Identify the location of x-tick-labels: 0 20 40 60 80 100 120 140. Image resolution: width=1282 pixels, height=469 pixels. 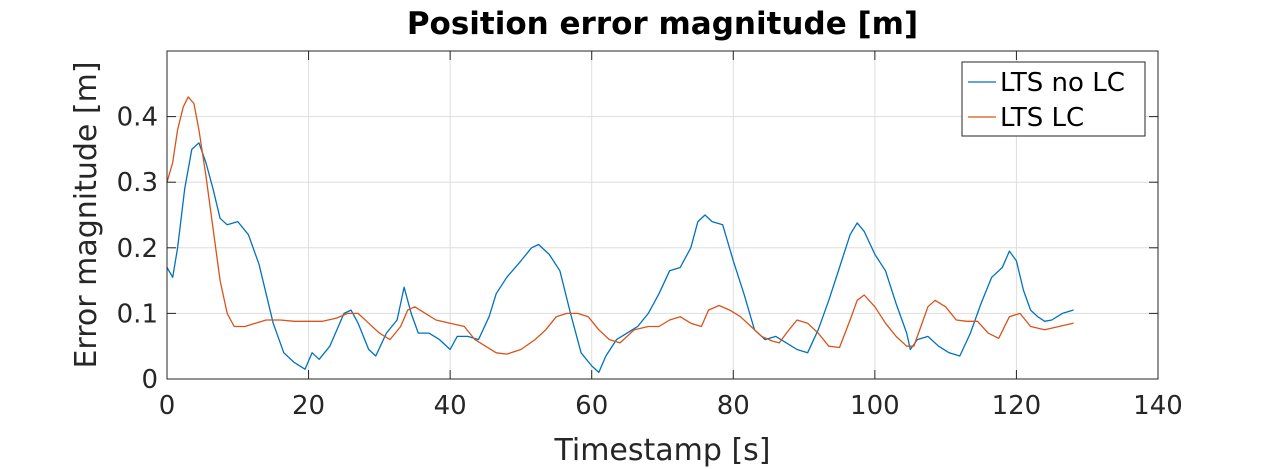
(671, 406).